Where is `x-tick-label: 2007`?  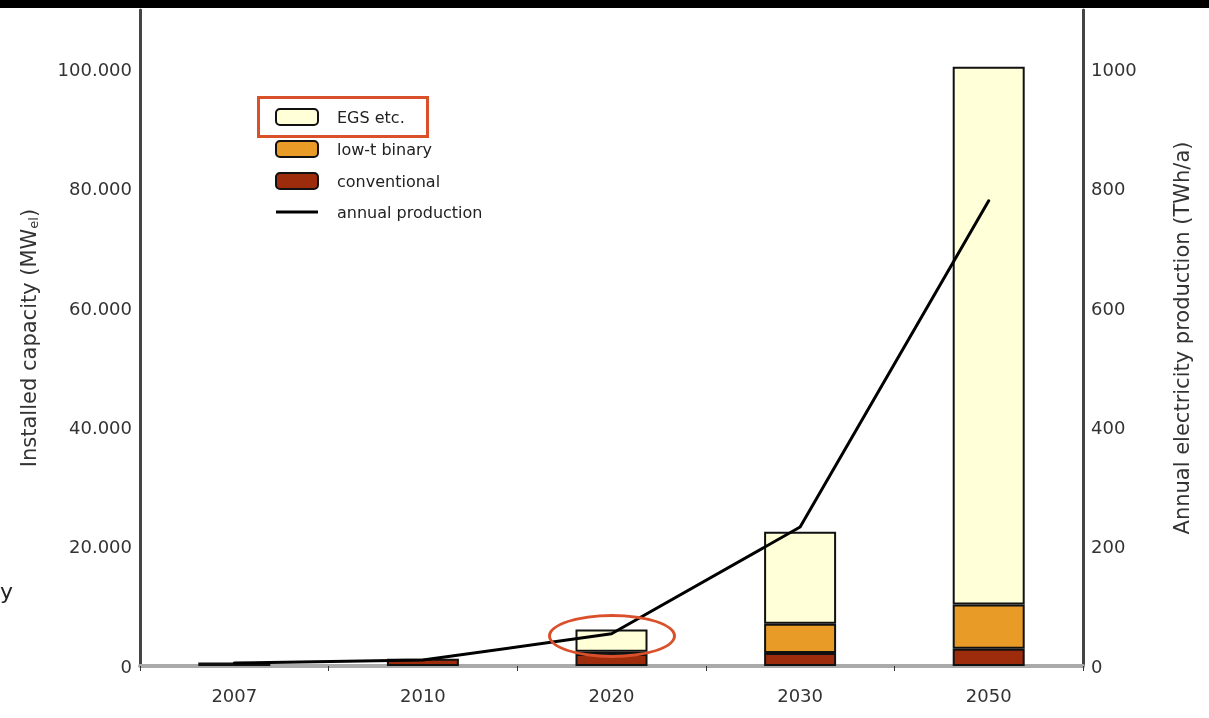
x-tick-label: 2007 is located at coordinates (234, 695).